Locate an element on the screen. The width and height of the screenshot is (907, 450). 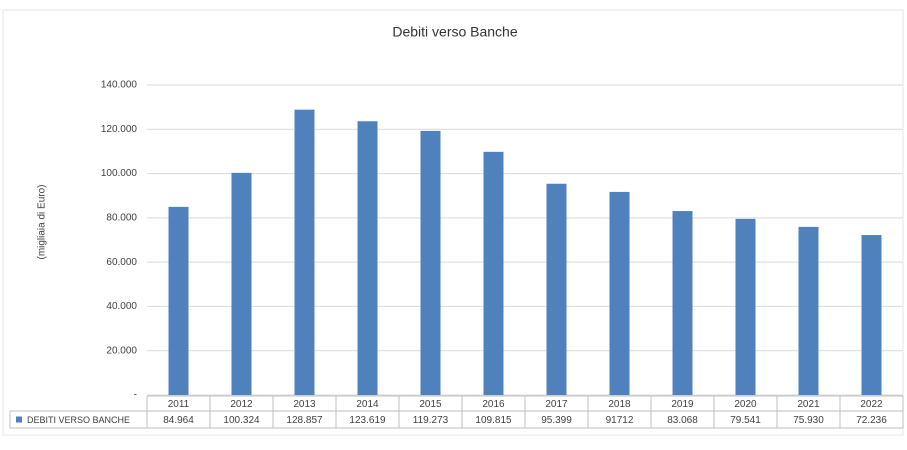
x-tick-label: 2021 is located at coordinates (808, 404).